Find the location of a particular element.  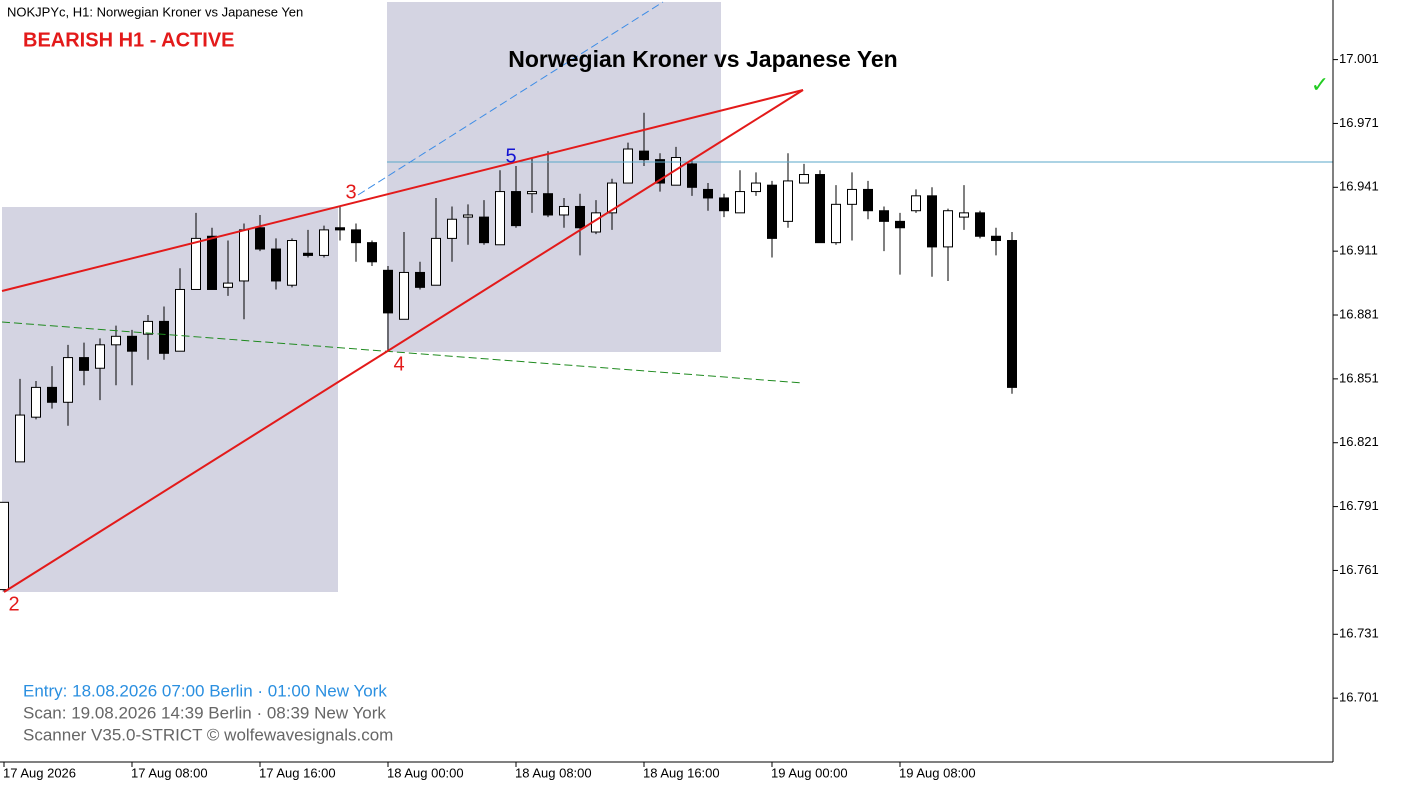

x-tick-label: 17 Aug 2026 is located at coordinates (39, 772).